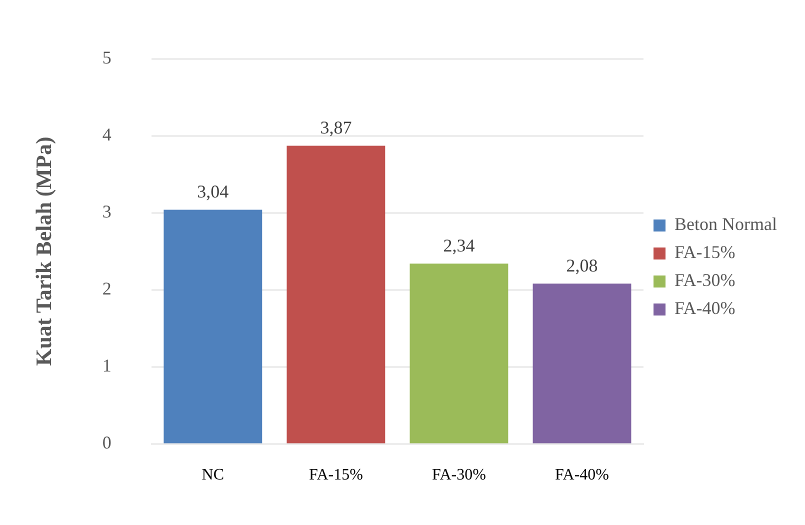 The width and height of the screenshot is (805, 525). Describe the element at coordinates (107, 442) in the screenshot. I see `y-tick-label: 0` at that location.